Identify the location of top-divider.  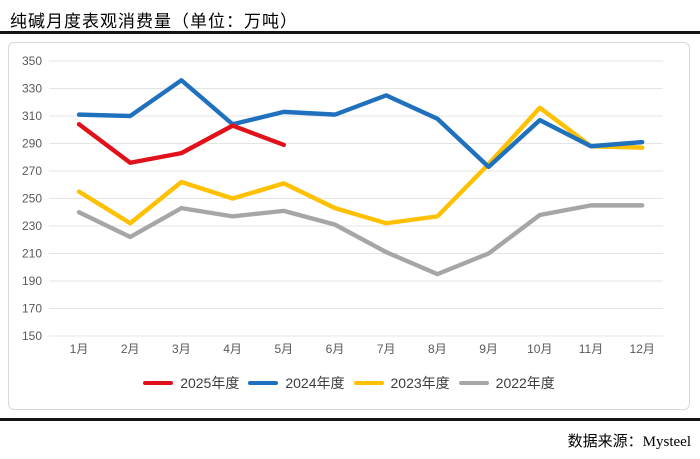
(350, 32).